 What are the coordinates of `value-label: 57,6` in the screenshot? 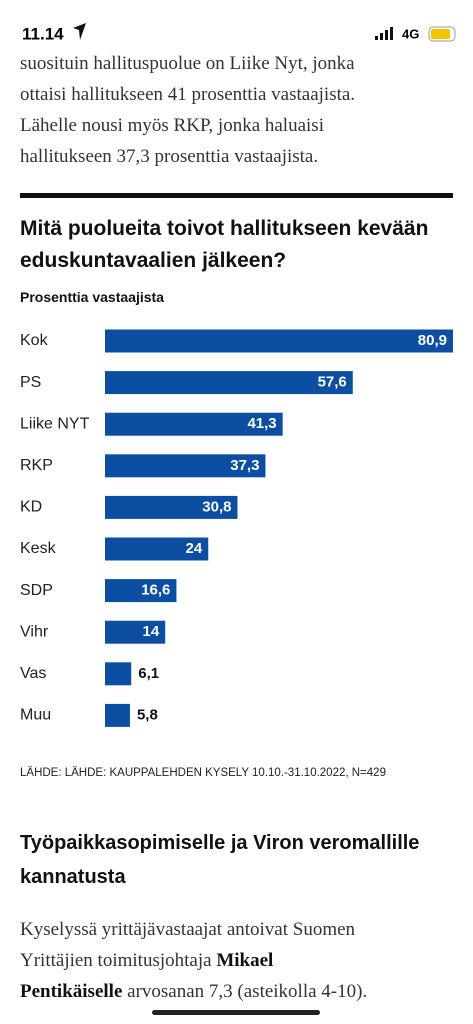 It's located at (332, 382).